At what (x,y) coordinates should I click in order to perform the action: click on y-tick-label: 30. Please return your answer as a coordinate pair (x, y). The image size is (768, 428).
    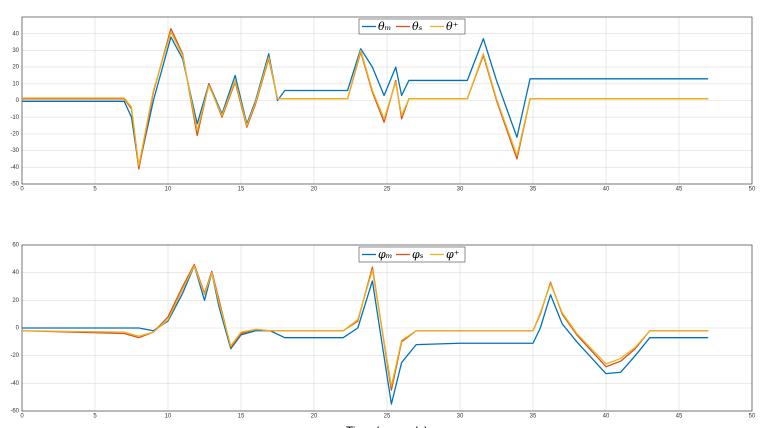
    Looking at the image, I should click on (15, 51).